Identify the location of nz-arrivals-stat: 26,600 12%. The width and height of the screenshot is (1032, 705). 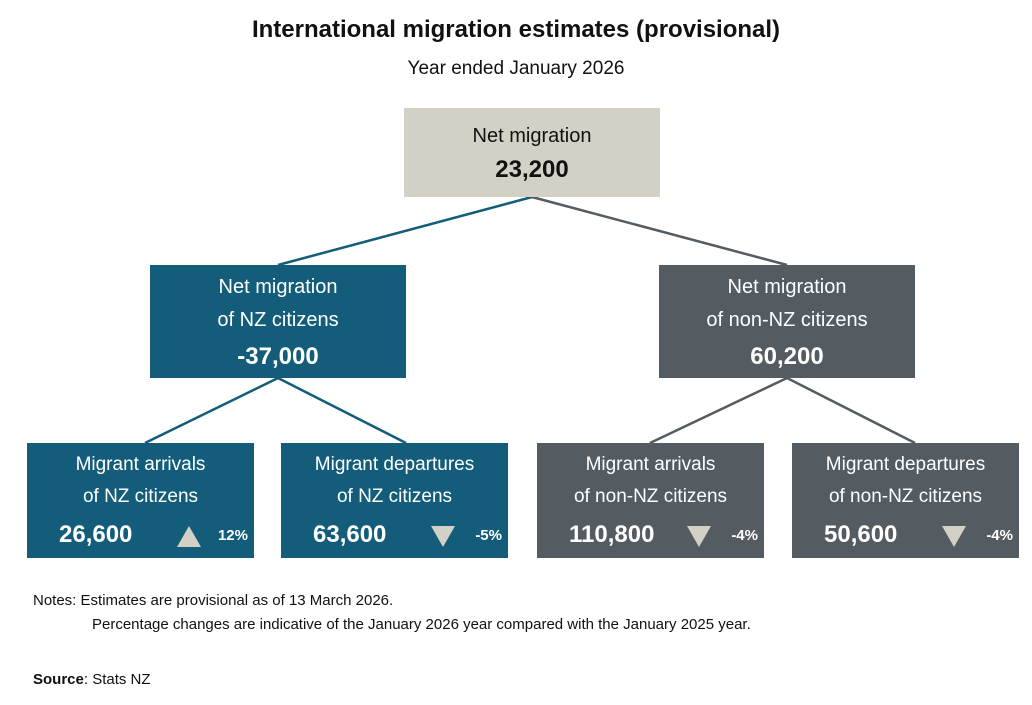
(140, 535).